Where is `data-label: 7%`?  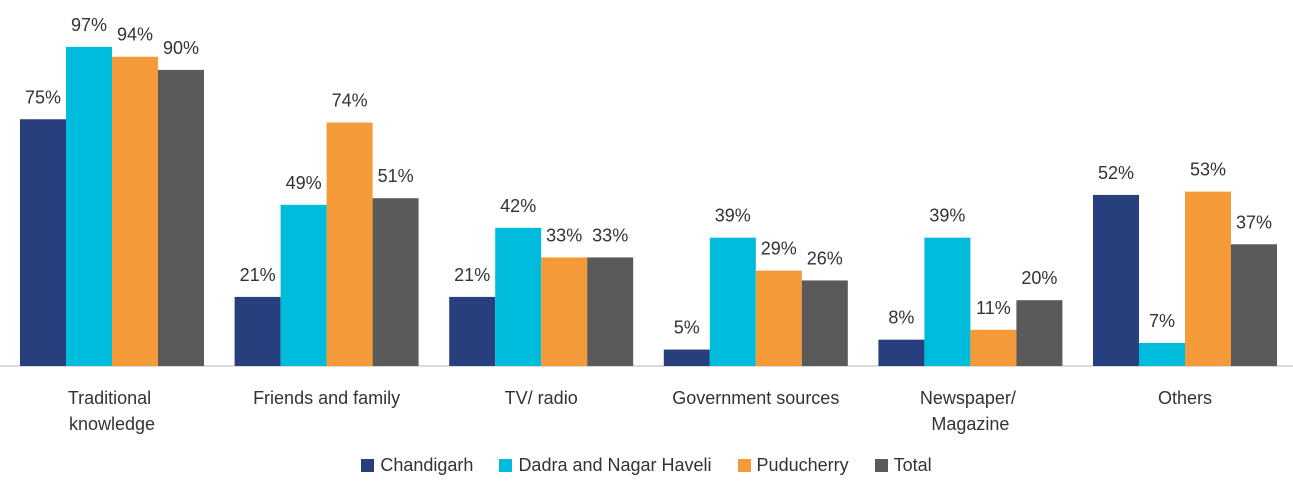
data-label: 7% is located at coordinates (1162, 321).